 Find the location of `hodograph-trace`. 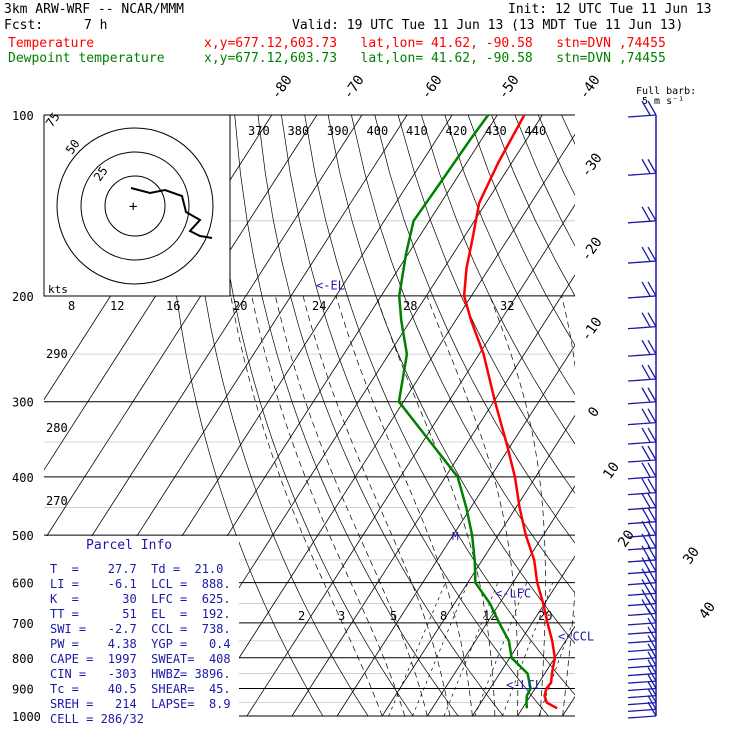

hodograph-trace is located at coordinates (171, 213).